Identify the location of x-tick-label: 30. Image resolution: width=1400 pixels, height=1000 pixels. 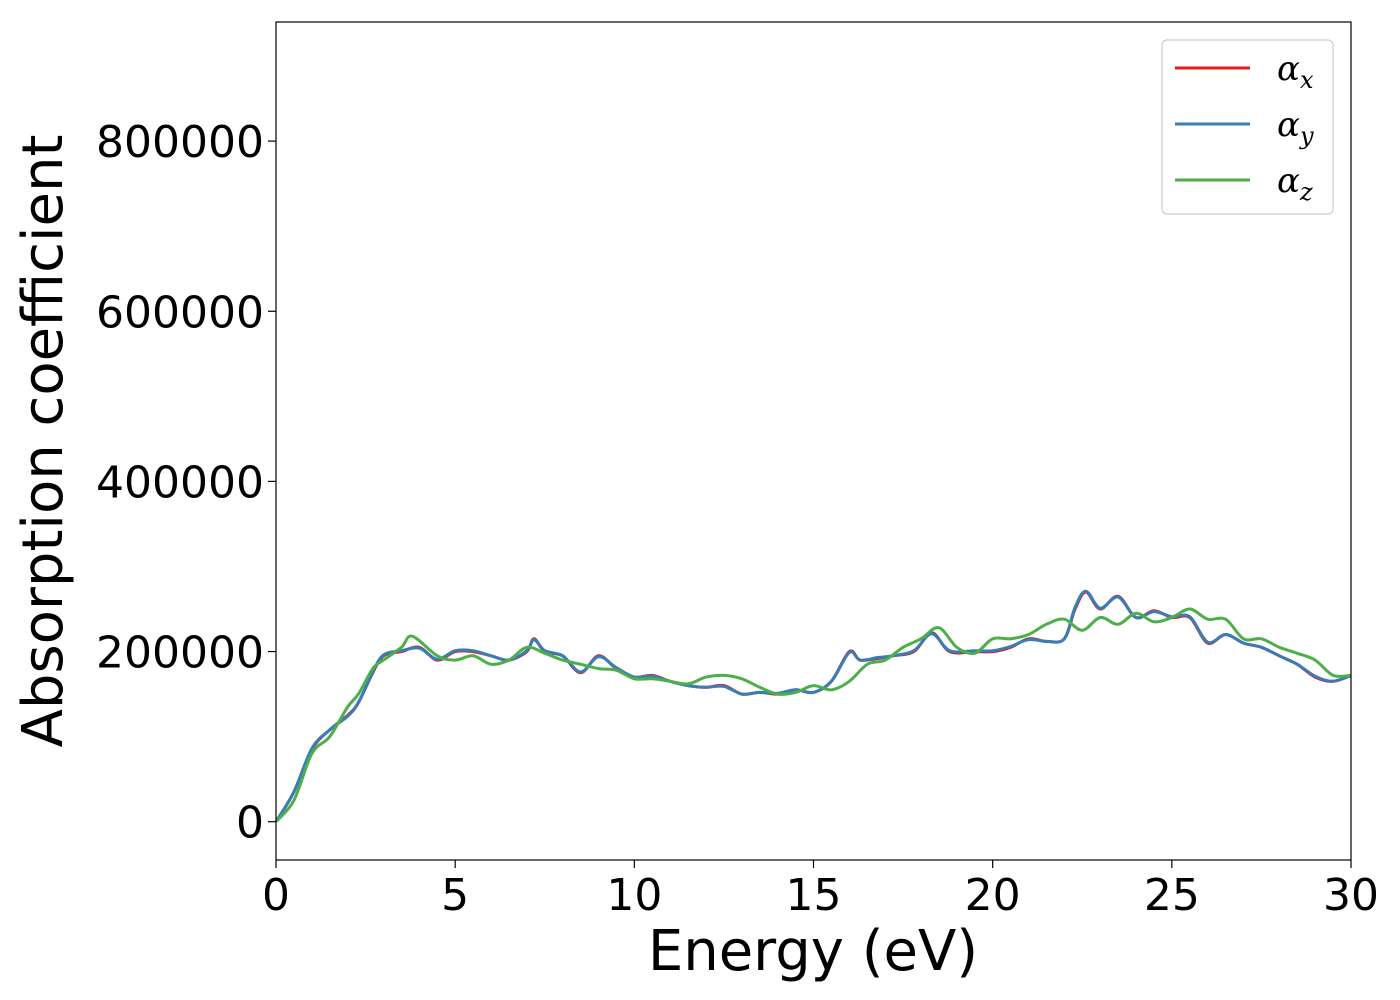
(1351, 895).